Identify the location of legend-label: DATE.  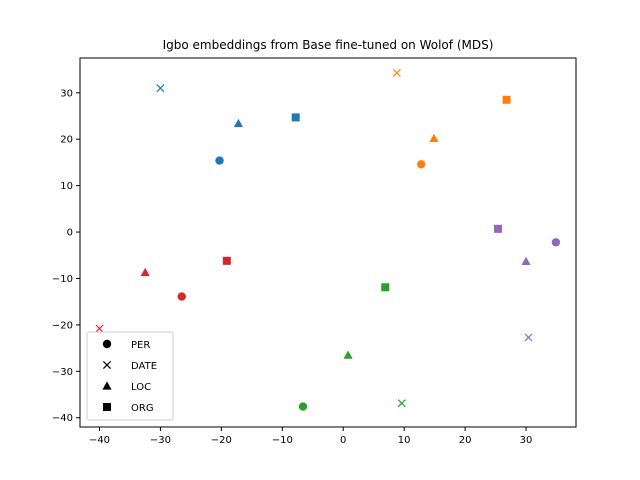
(144, 366).